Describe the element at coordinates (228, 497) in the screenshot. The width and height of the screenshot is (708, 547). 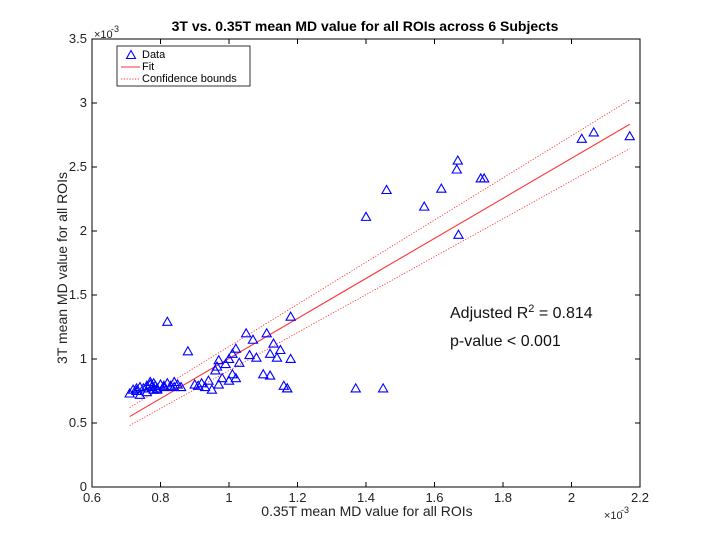
I see `x-tick-label: 1` at that location.